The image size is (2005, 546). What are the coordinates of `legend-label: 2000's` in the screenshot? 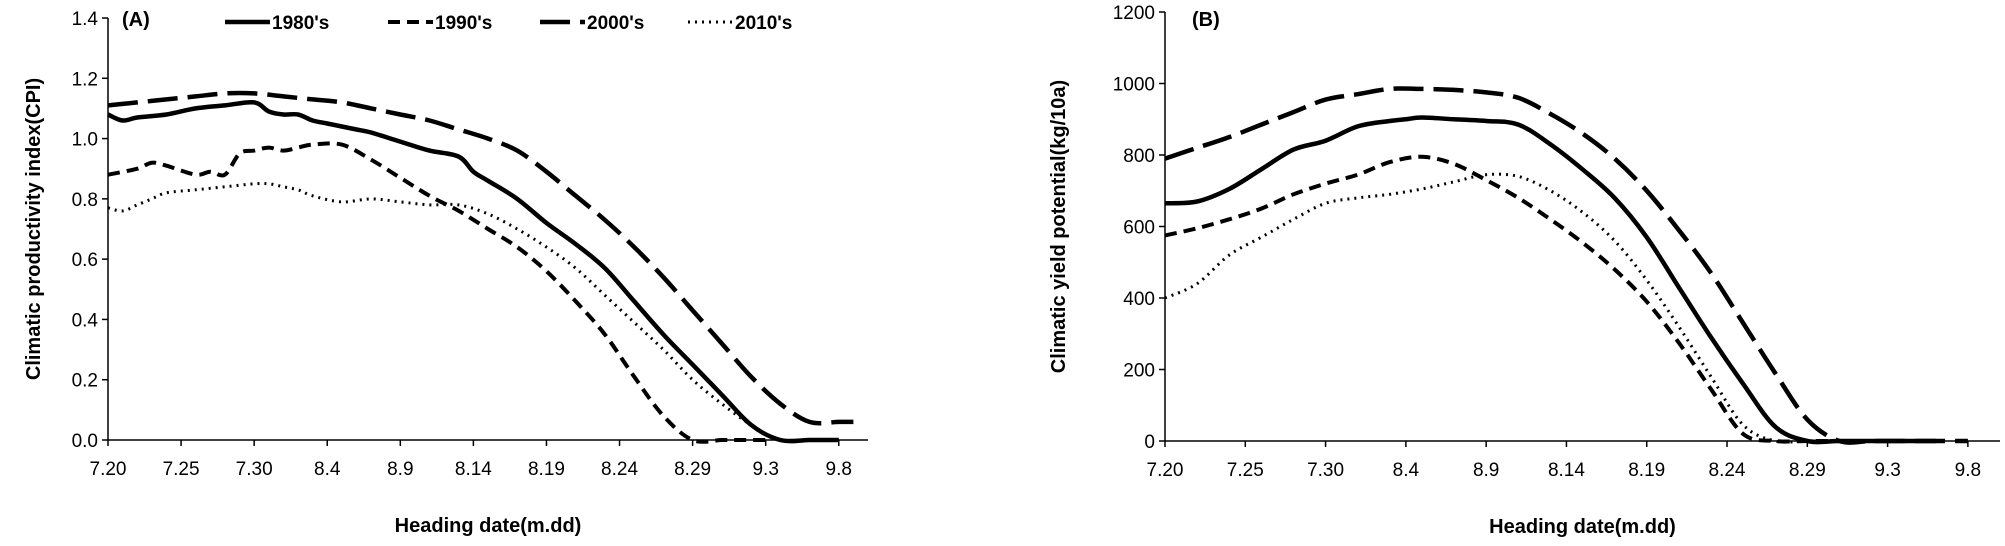 It's located at (615, 23).